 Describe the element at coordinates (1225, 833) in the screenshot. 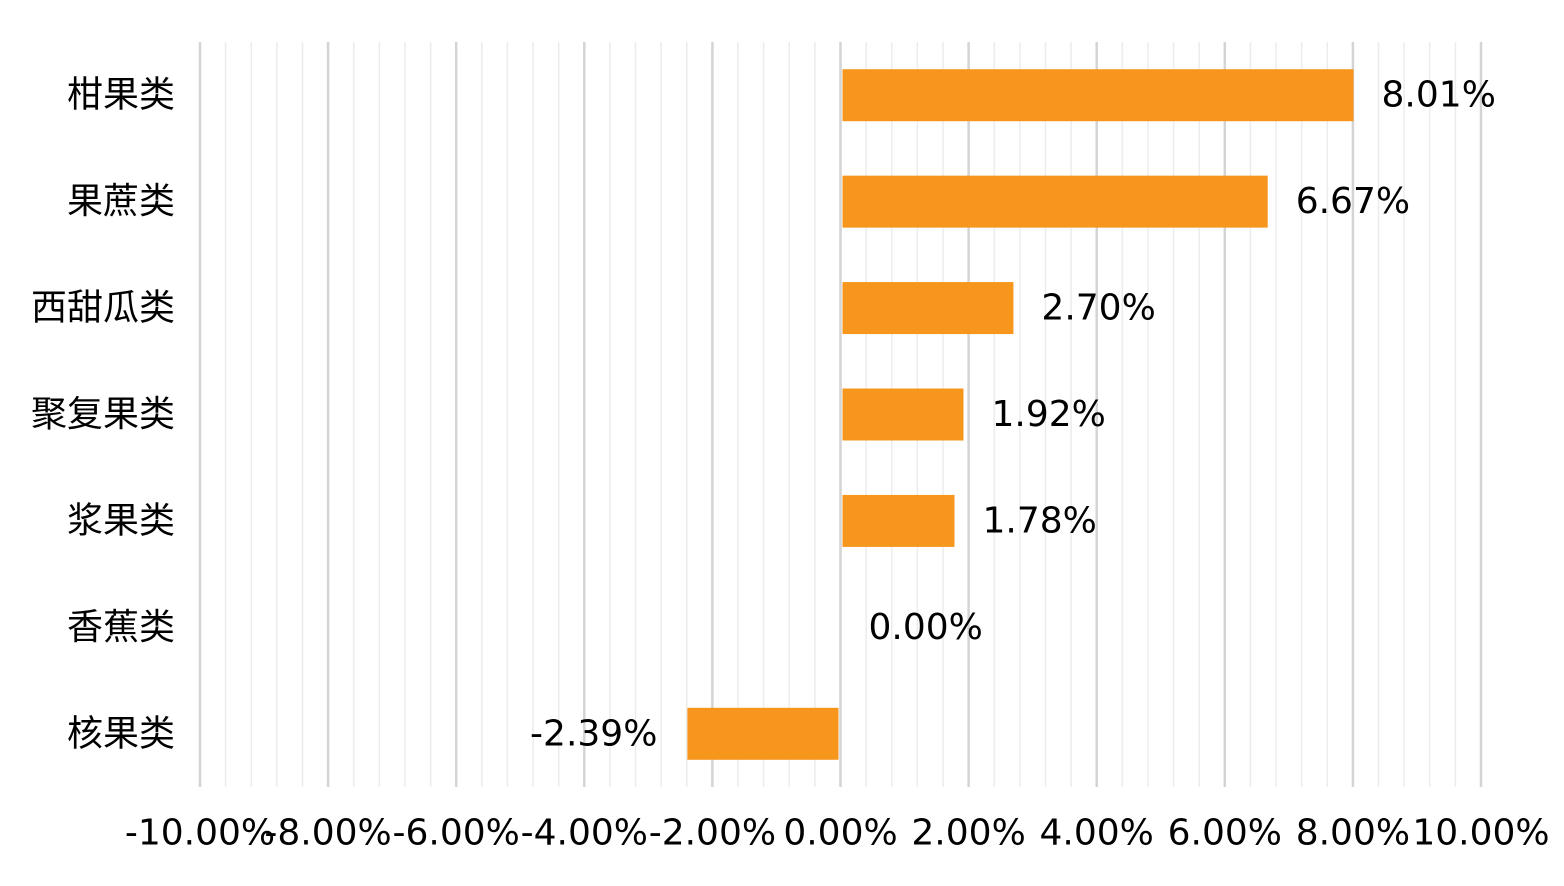

I see `x-tick-label: 6.00%` at that location.